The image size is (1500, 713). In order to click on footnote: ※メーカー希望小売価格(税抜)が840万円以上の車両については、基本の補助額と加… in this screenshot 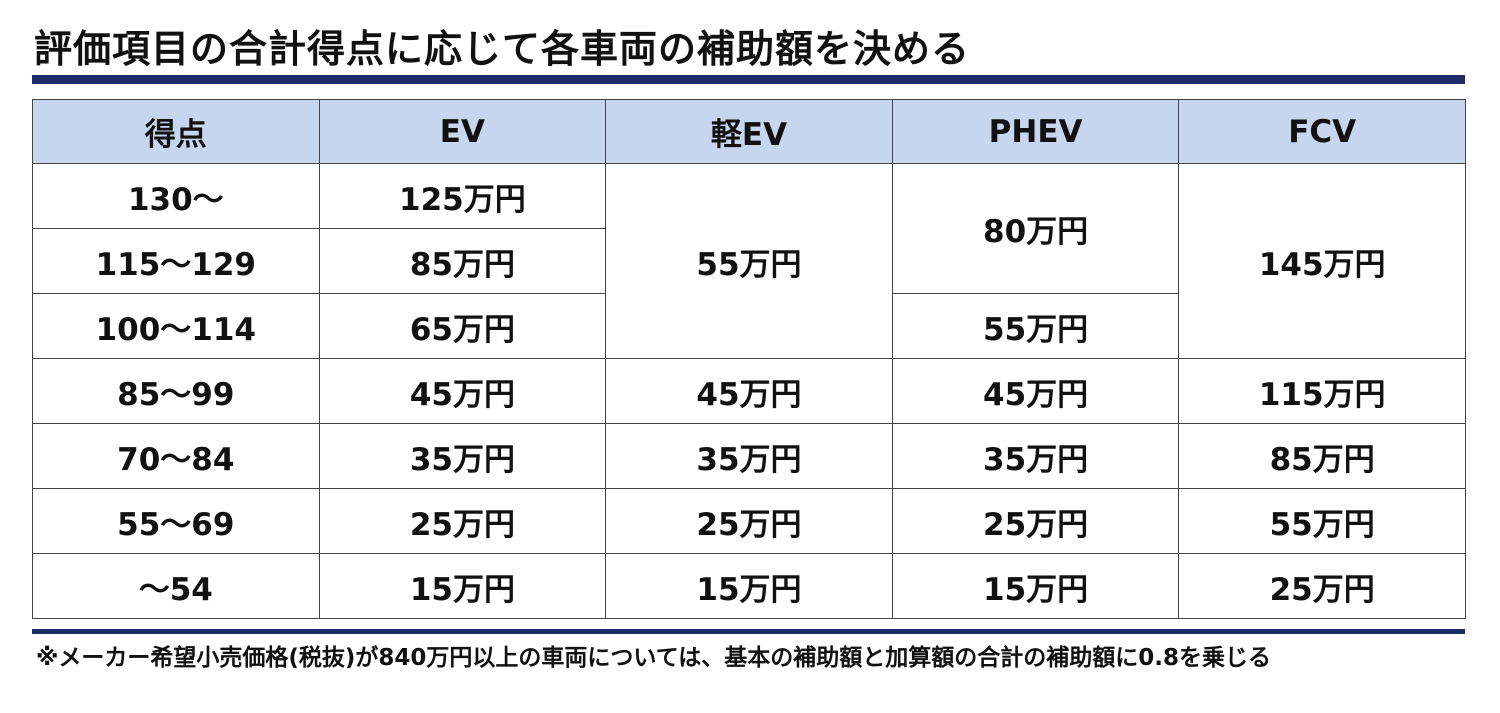, I will do `click(653, 658)`.